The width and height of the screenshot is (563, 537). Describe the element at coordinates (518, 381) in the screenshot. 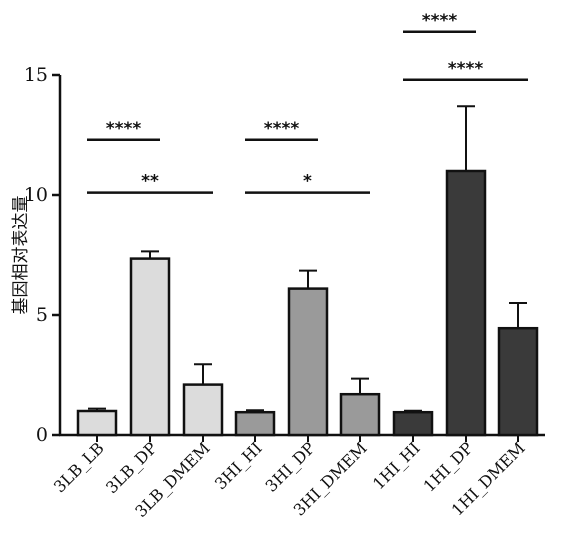

I see `bar-1HI_DMEM` at that location.